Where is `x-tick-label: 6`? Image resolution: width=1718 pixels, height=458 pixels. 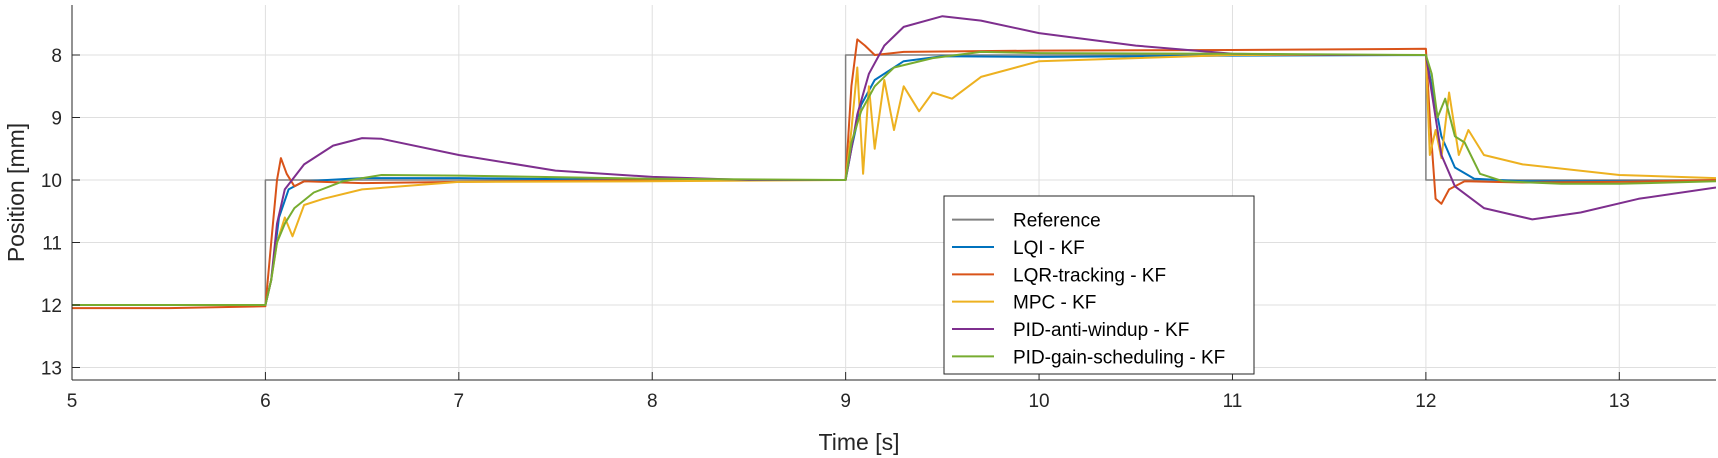
x-tick-label: 6 is located at coordinates (265, 401).